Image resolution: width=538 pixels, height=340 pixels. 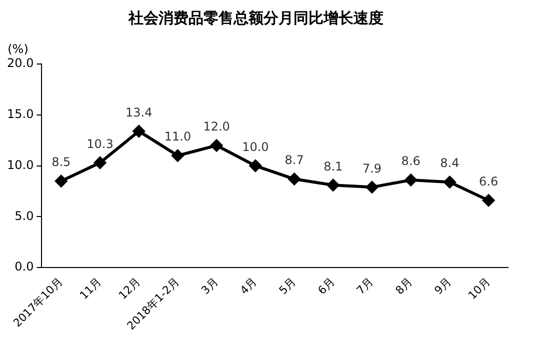 I want to click on data-label: 8.6, so click(x=410, y=161).